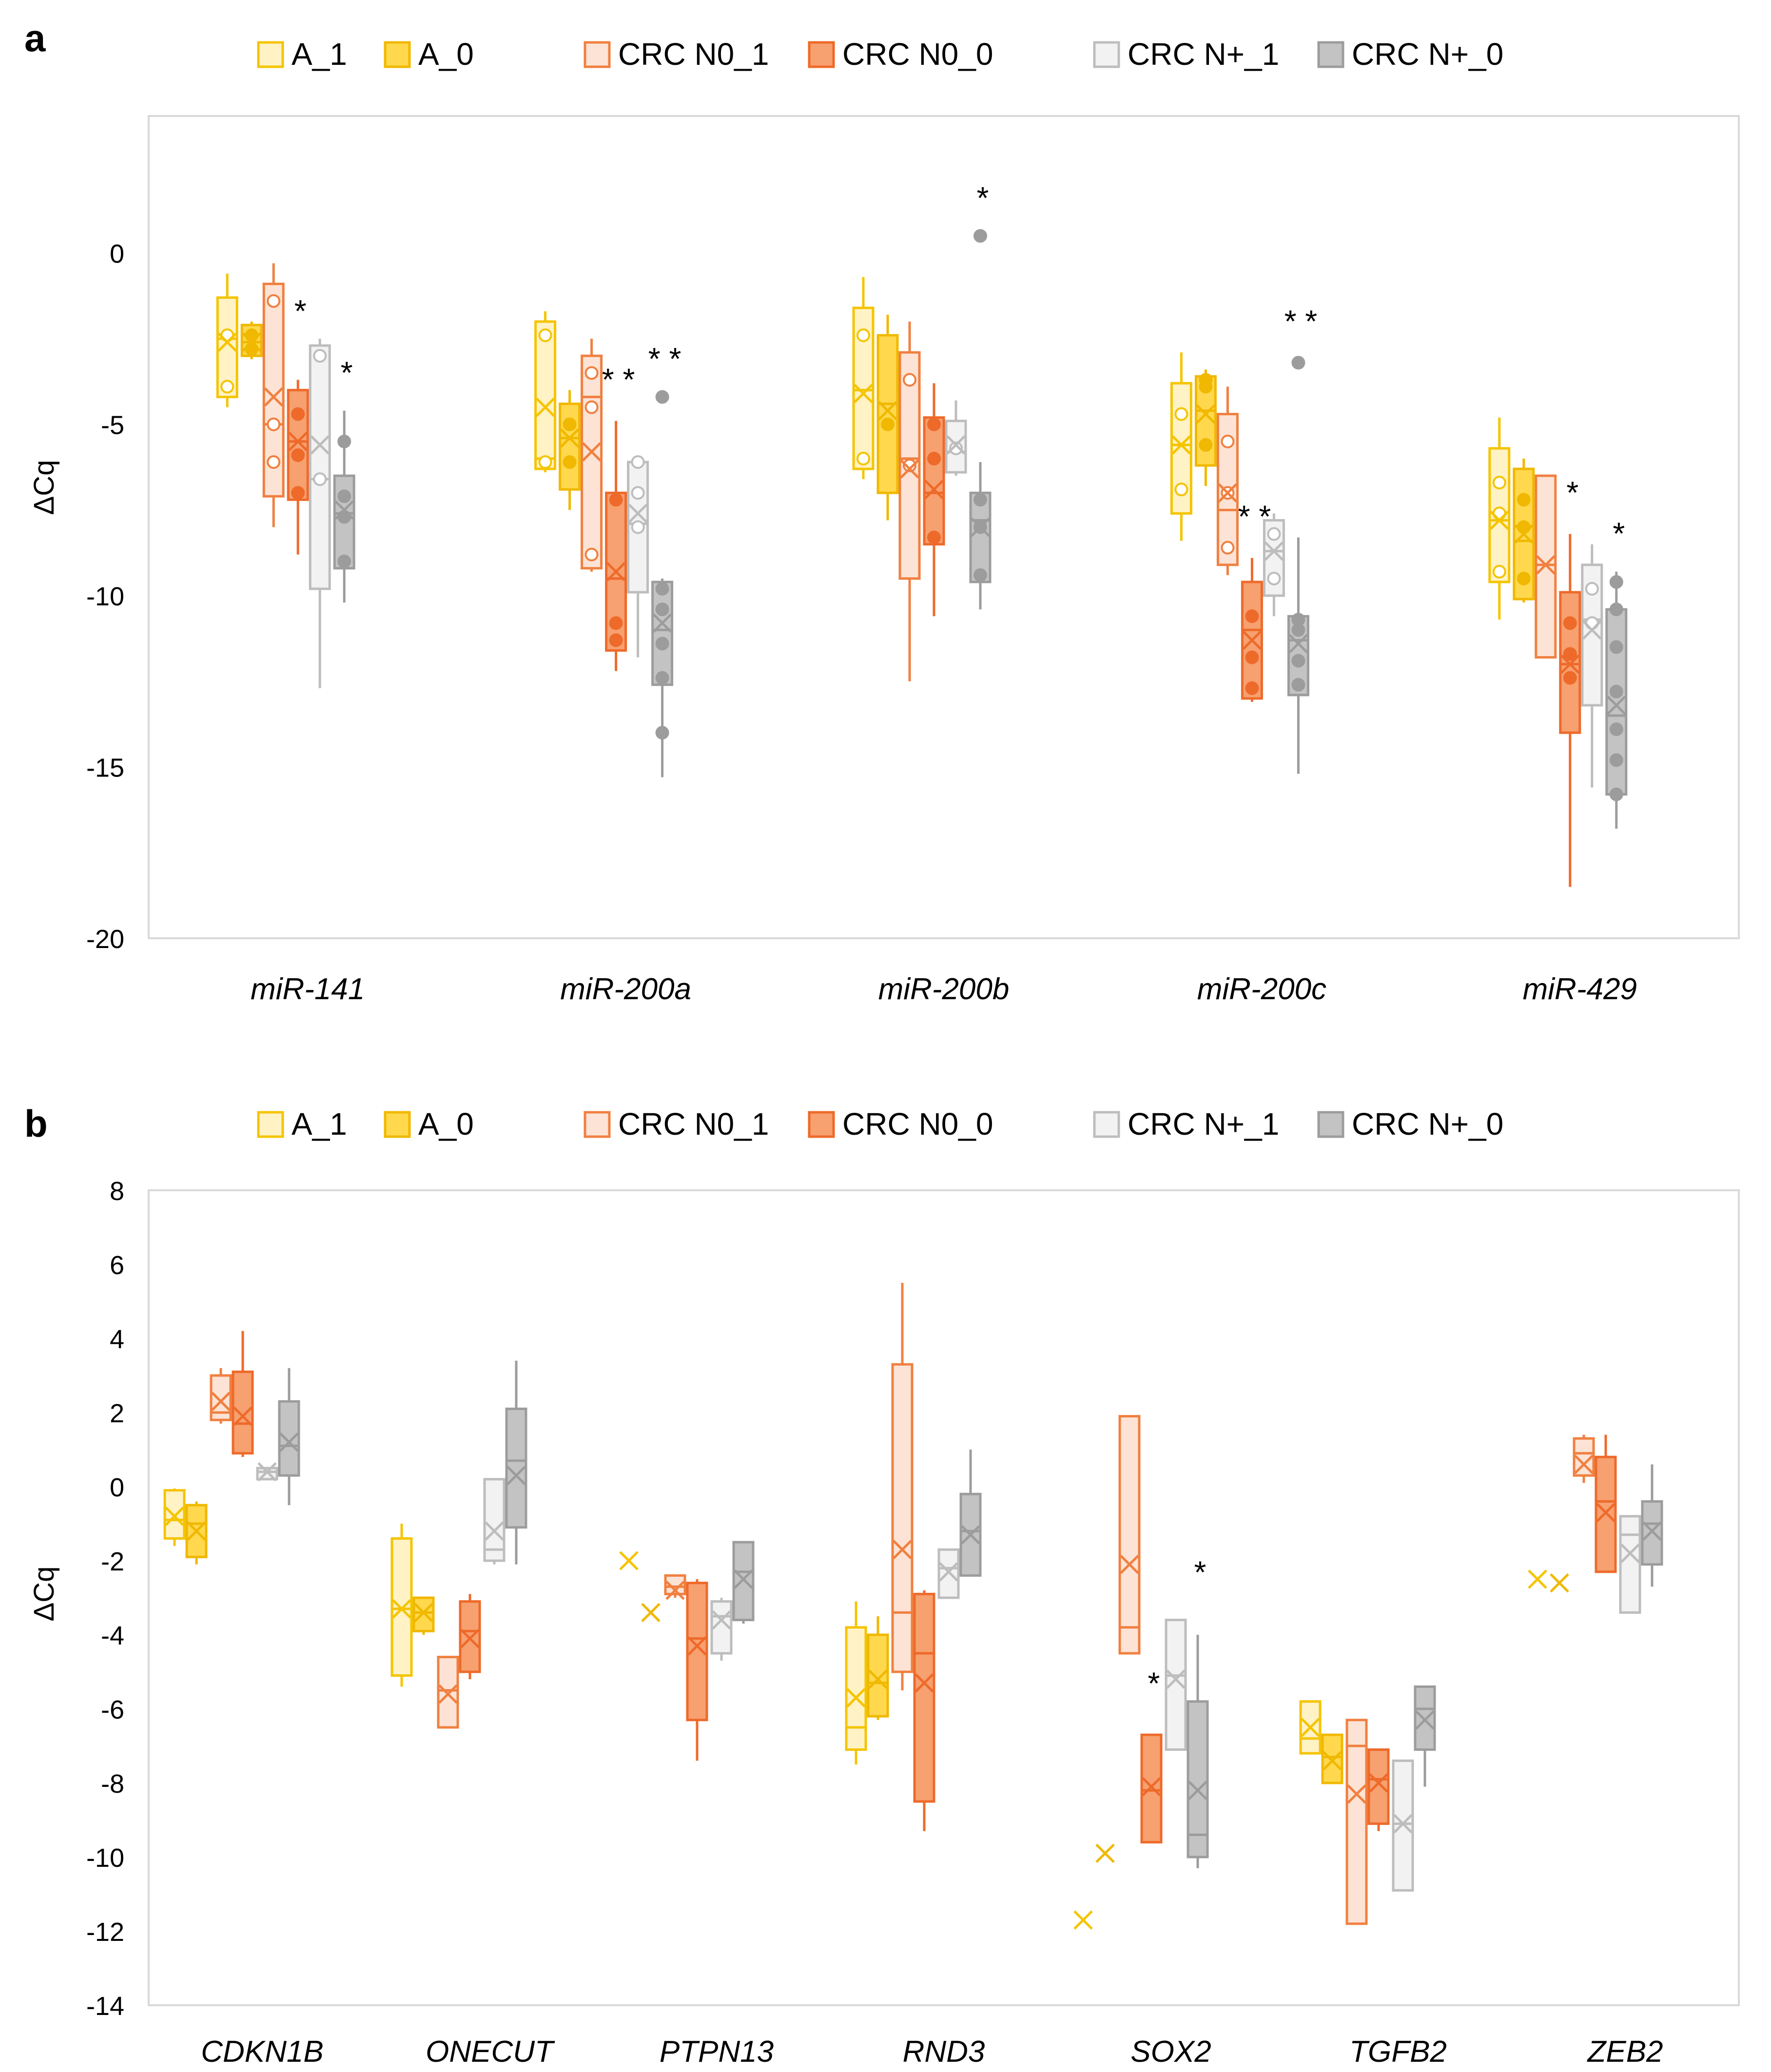  I want to click on box-crc-n0-1-rnd3, so click(903, 1486).